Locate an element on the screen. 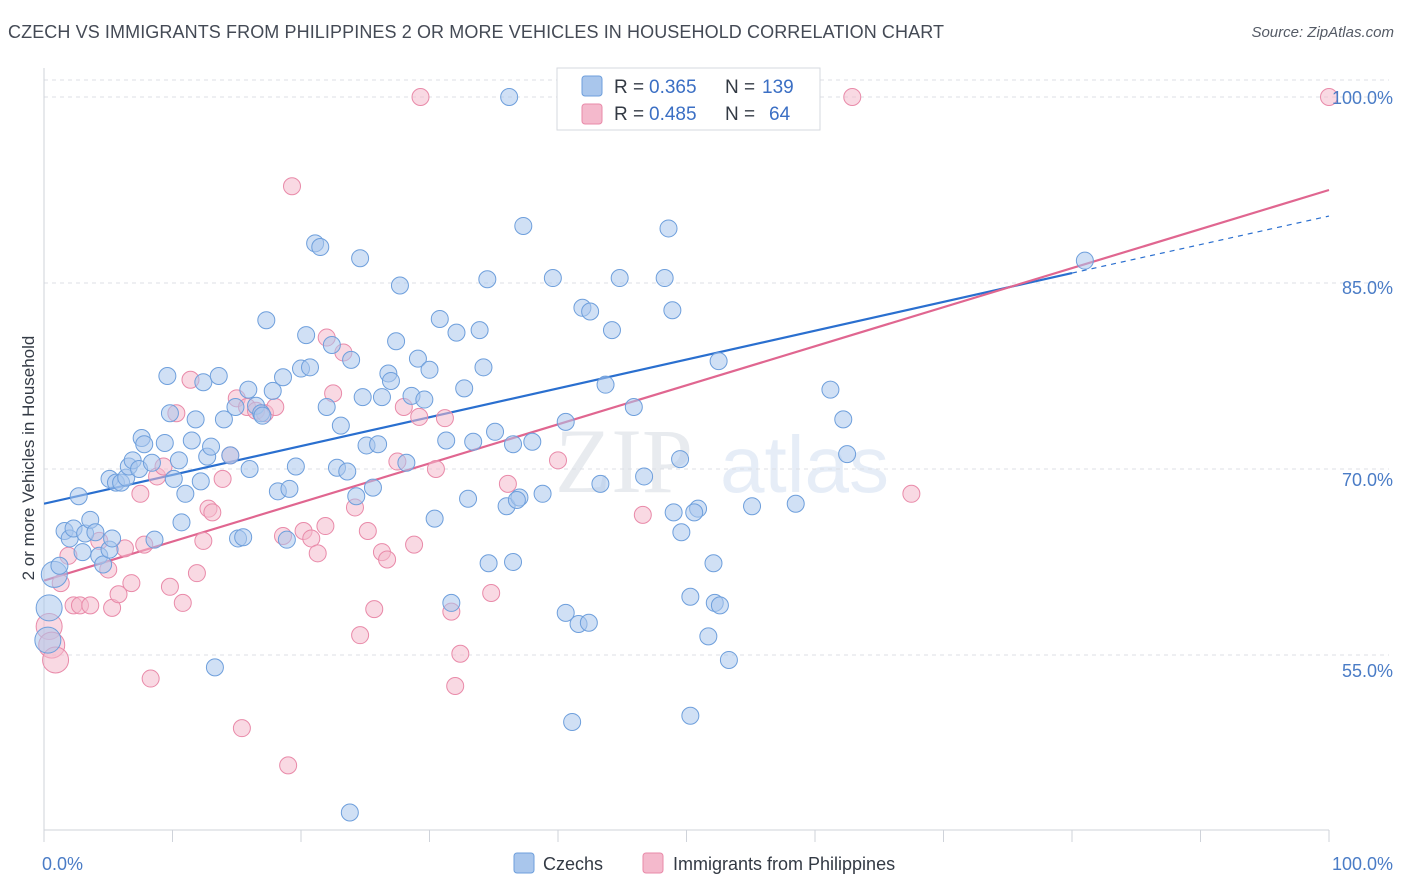  legend-swatch-philippines is located at coordinates (592, 114).